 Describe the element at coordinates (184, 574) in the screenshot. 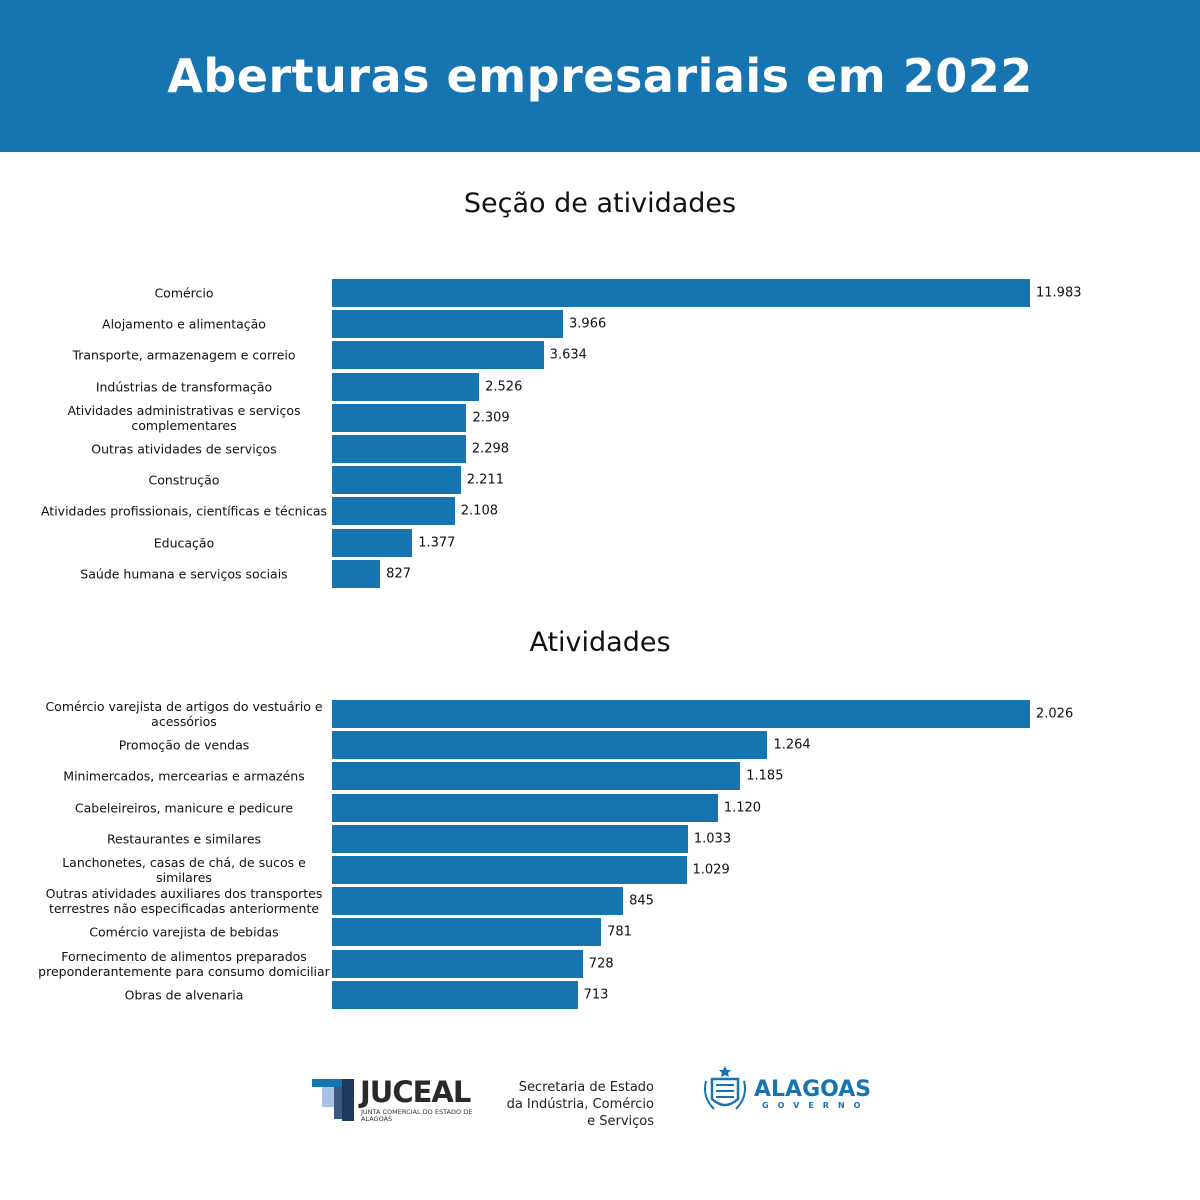

I see `category-label: Saúde humana e serviços sociais` at that location.